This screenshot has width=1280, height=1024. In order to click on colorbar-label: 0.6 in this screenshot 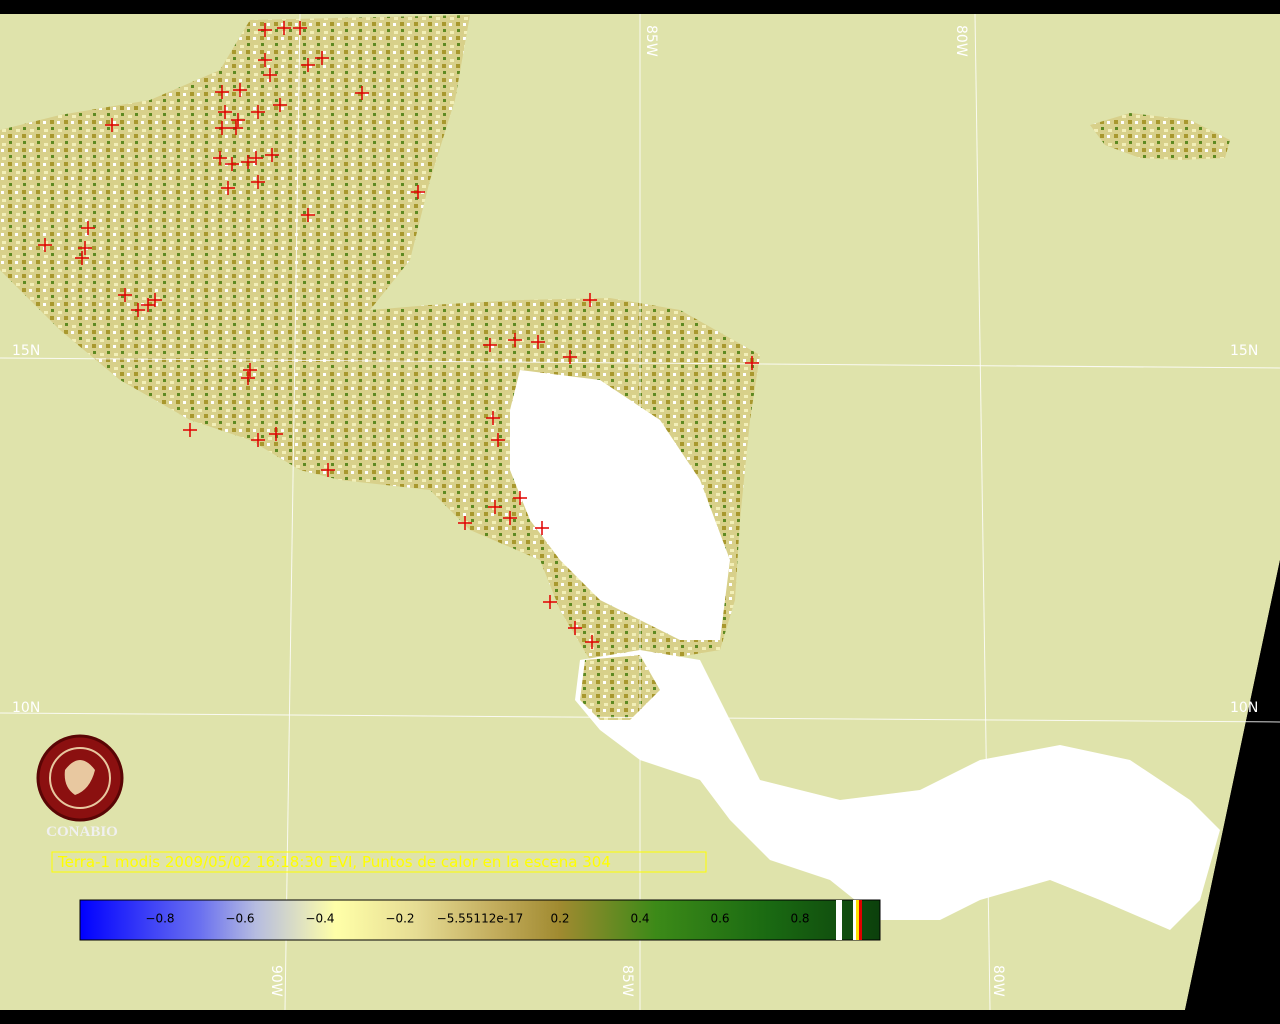, I will do `click(719, 919)`.